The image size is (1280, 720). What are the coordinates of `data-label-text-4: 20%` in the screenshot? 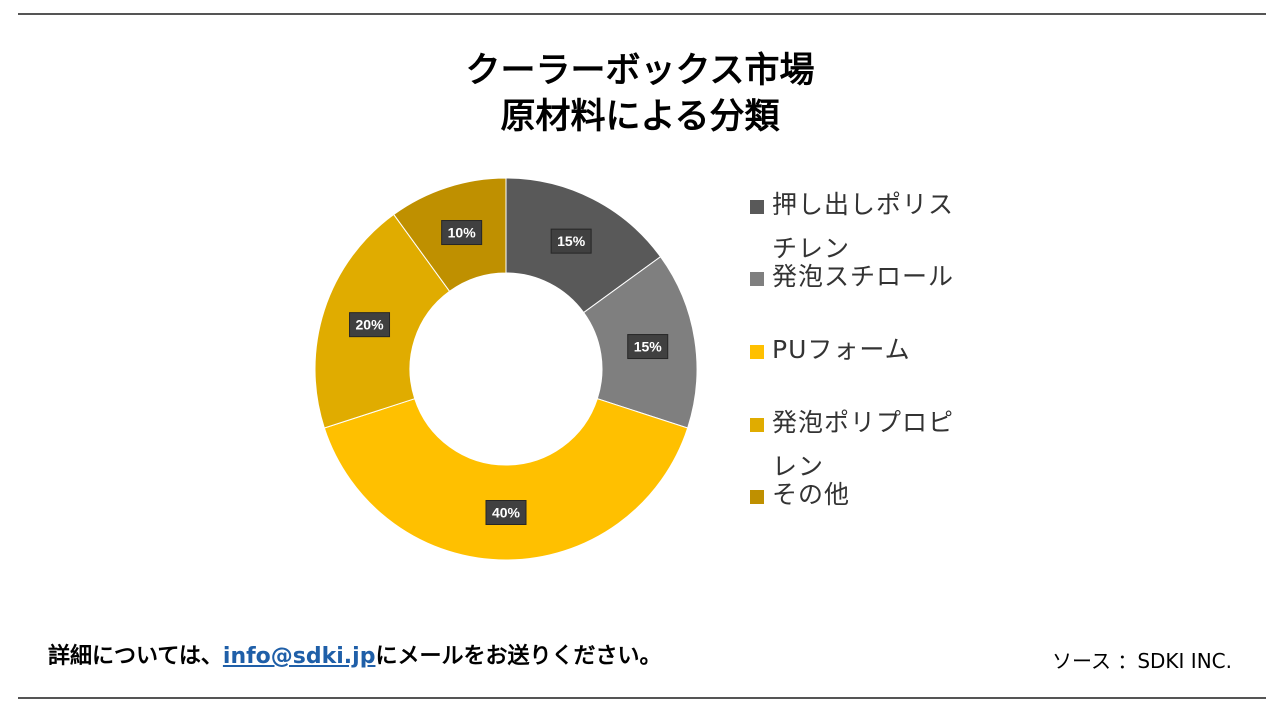 It's located at (370, 325).